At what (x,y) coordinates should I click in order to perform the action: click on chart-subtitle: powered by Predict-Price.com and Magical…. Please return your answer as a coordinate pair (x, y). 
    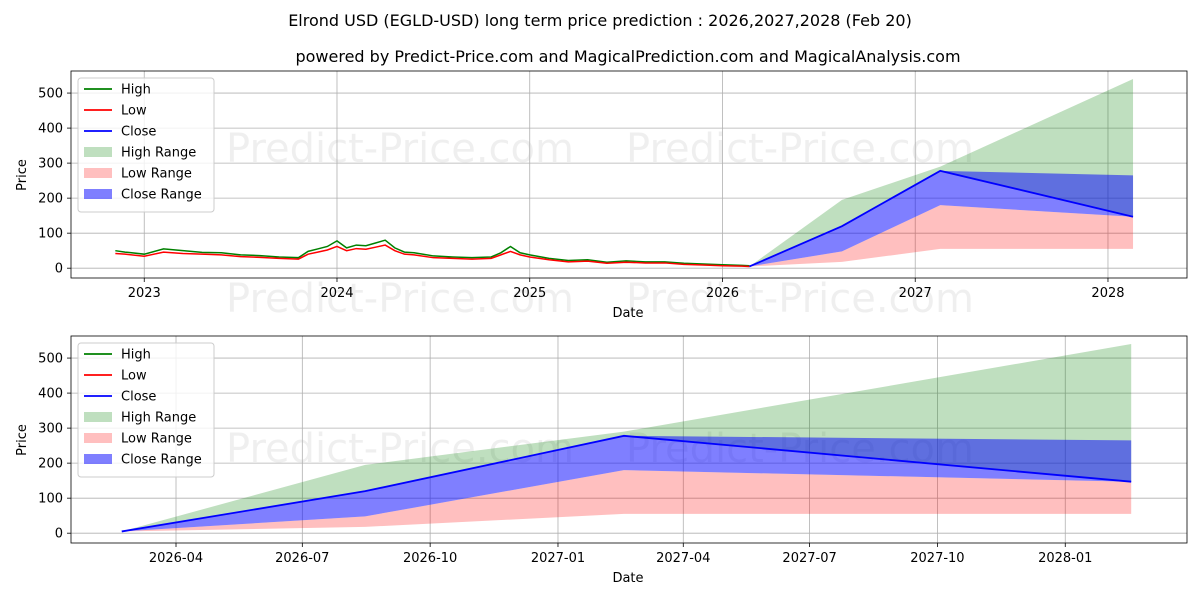
    Looking at the image, I should click on (627, 56).